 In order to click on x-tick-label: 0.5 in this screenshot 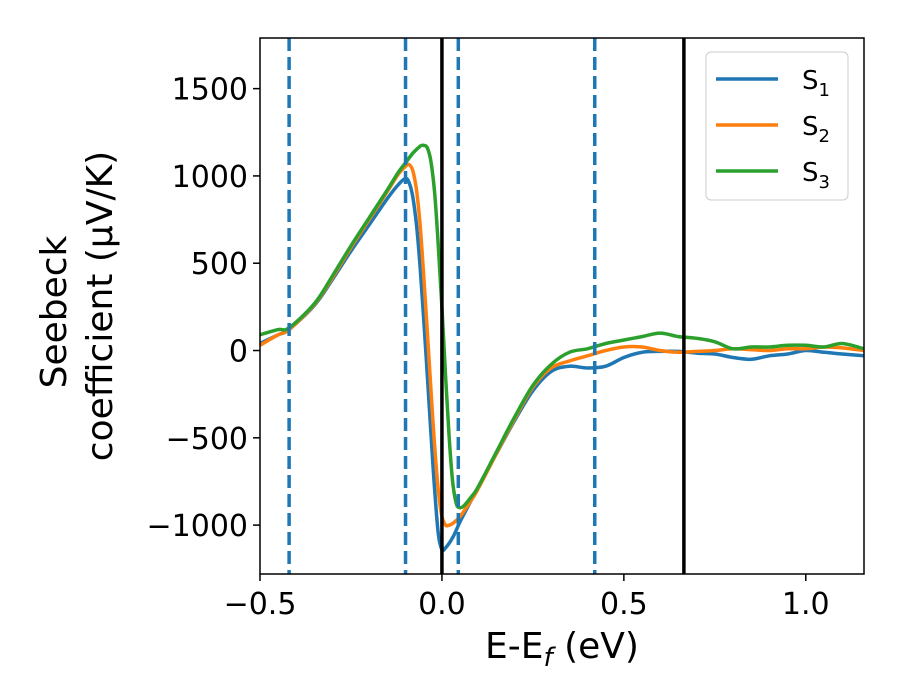, I will do `click(624, 604)`.